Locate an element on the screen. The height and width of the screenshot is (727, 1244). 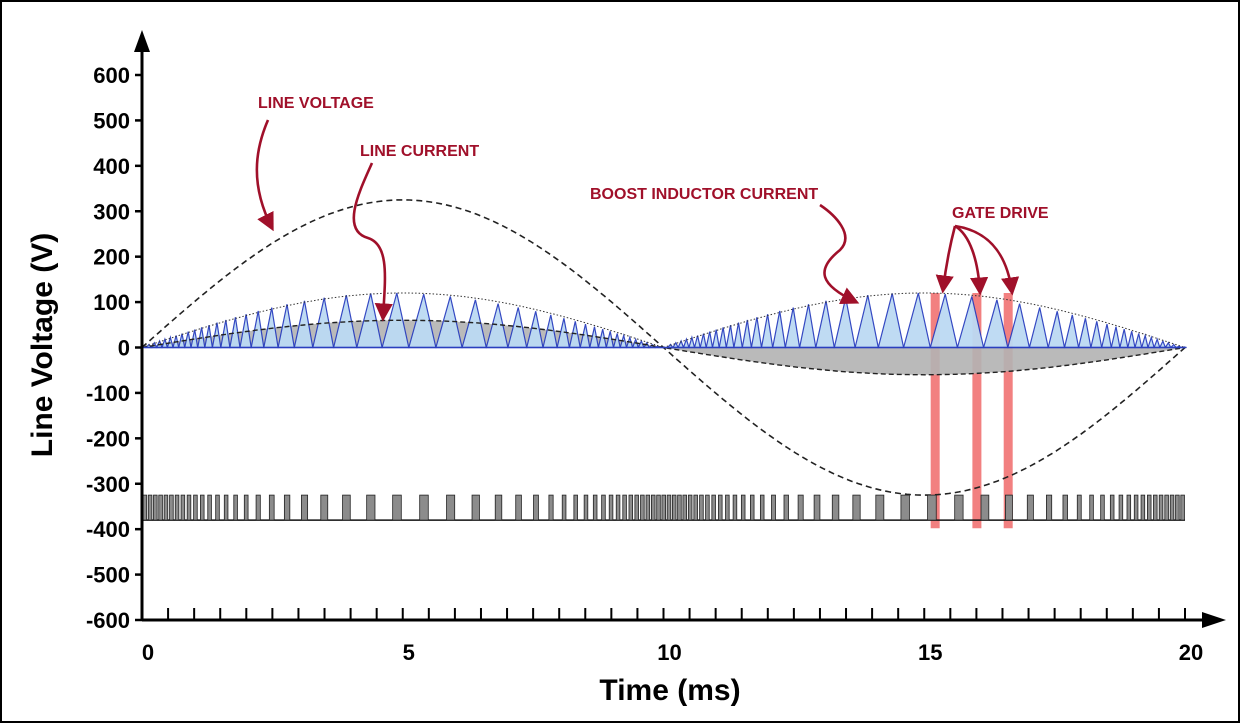
x-axis-title: Time (ms) is located at coordinates (669, 690).